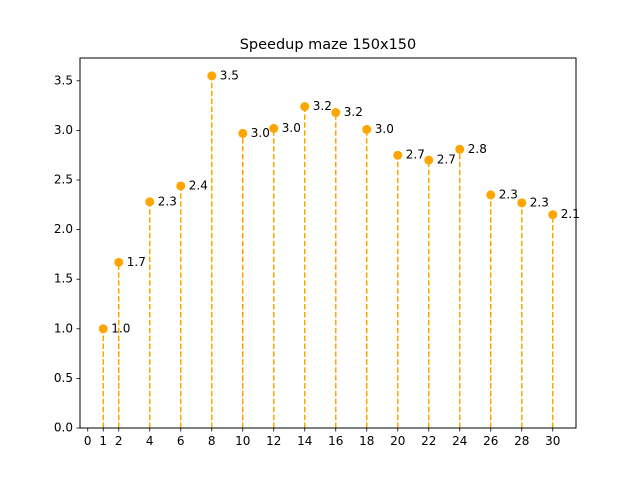 The image size is (640, 480). Describe the element at coordinates (63, 229) in the screenshot. I see `y-tick-label: 2.0` at that location.